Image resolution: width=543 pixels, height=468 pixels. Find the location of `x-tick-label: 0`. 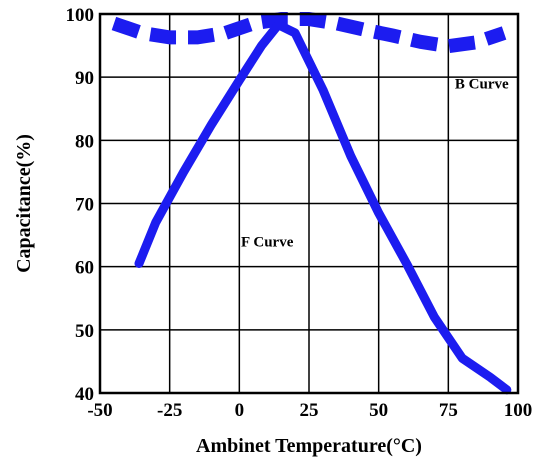

x-tick-label: 0 is located at coordinates (240, 410).